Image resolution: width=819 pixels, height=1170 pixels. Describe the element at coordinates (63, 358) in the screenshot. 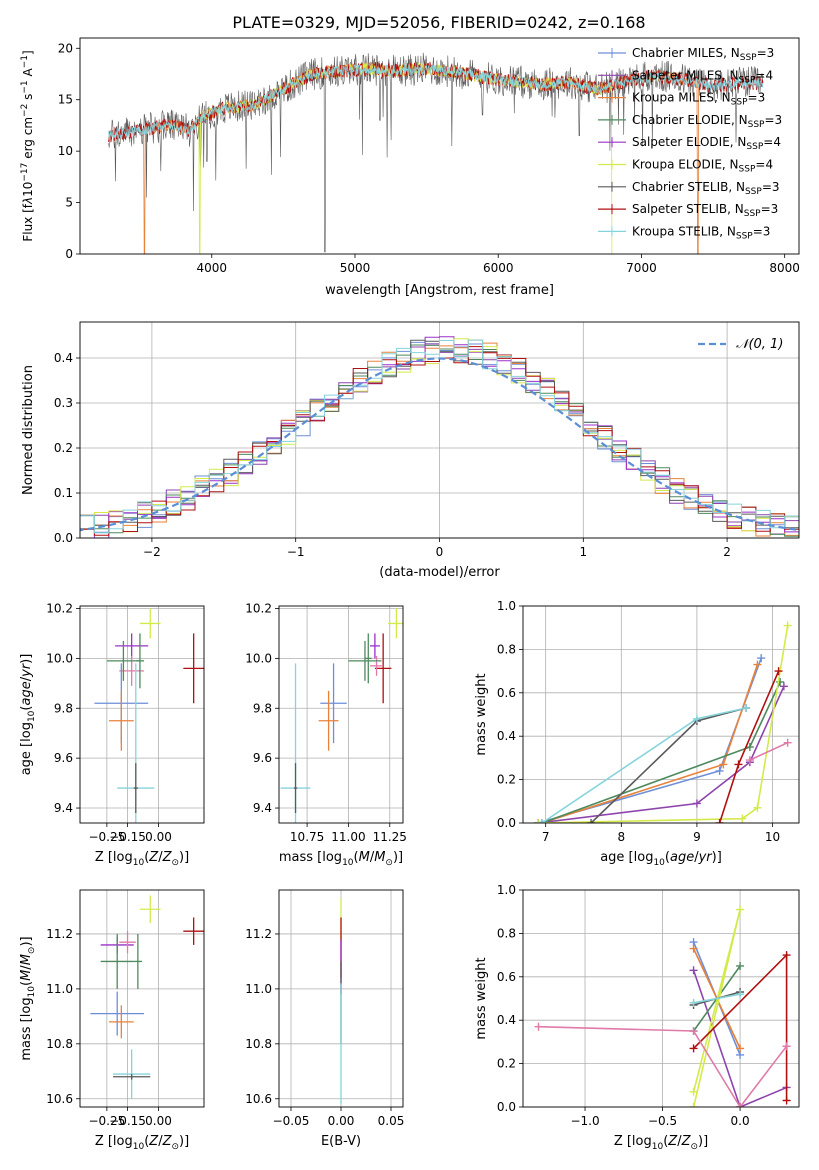

I see `y-tick-label: 0.4` at that location.